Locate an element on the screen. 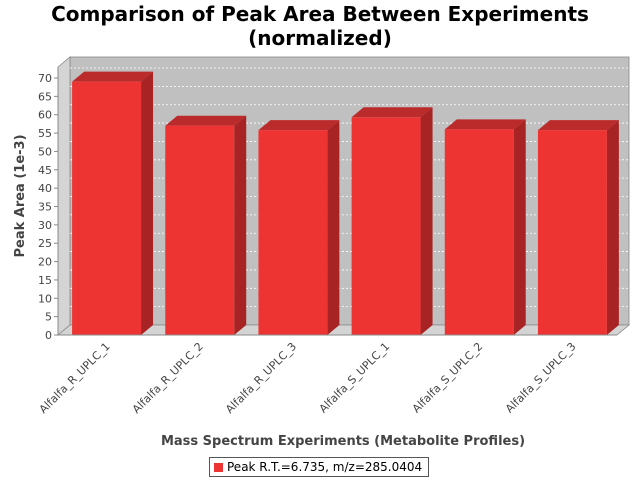  y-tick-label: 35 is located at coordinates (45, 207).